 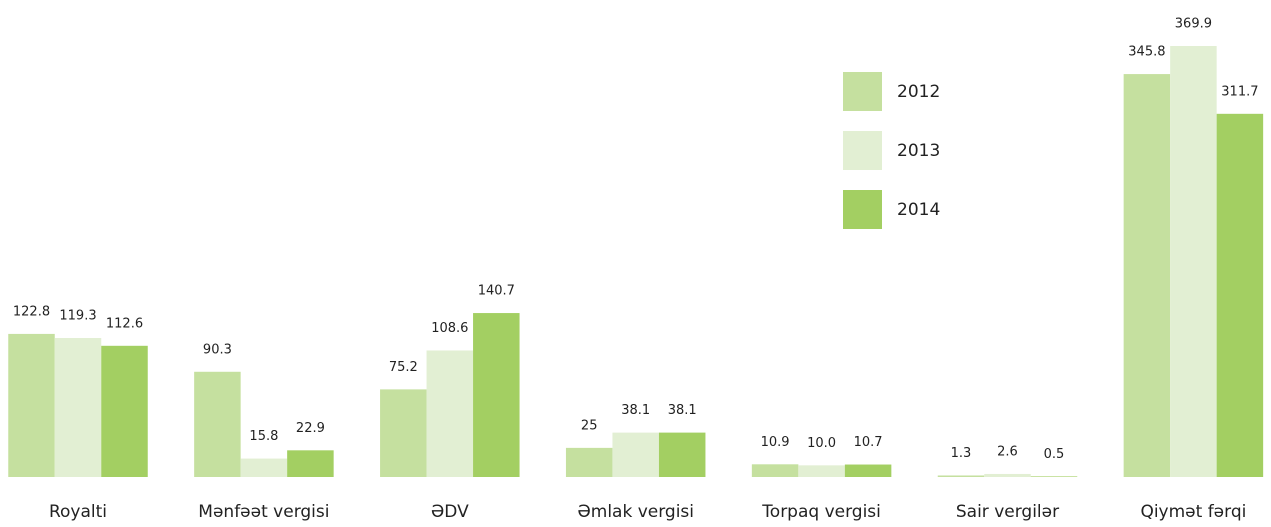 I want to click on value-label: 10.9, so click(x=775, y=442).